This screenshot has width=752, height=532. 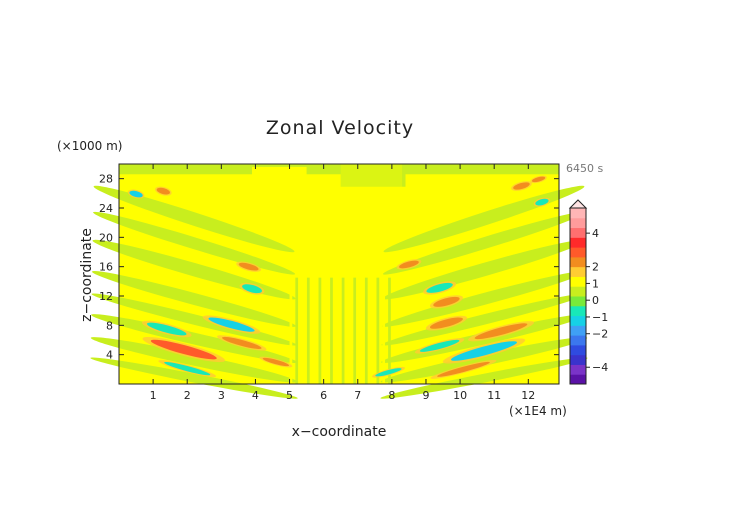 What do you see at coordinates (595, 267) in the screenshot?
I see `colorbar-tick-label: 2` at bounding box center [595, 267].